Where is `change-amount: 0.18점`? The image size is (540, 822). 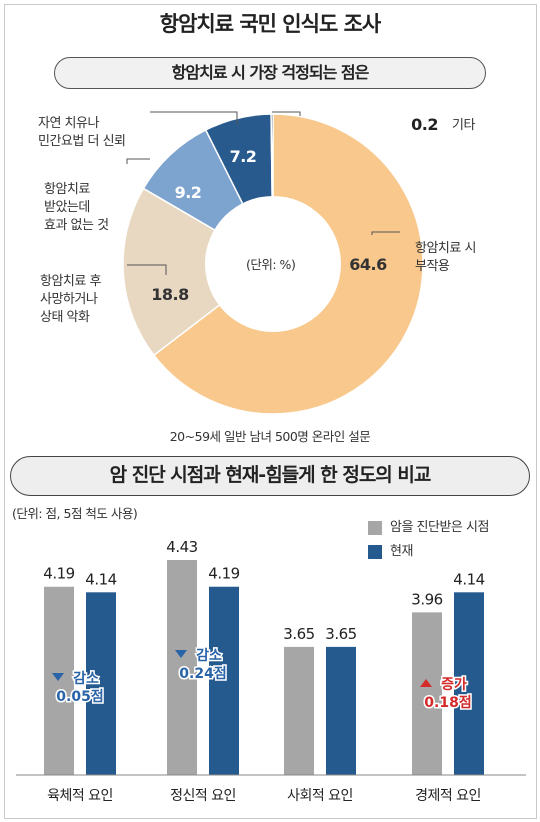 change-amount: 0.18점 is located at coordinates (447, 702).